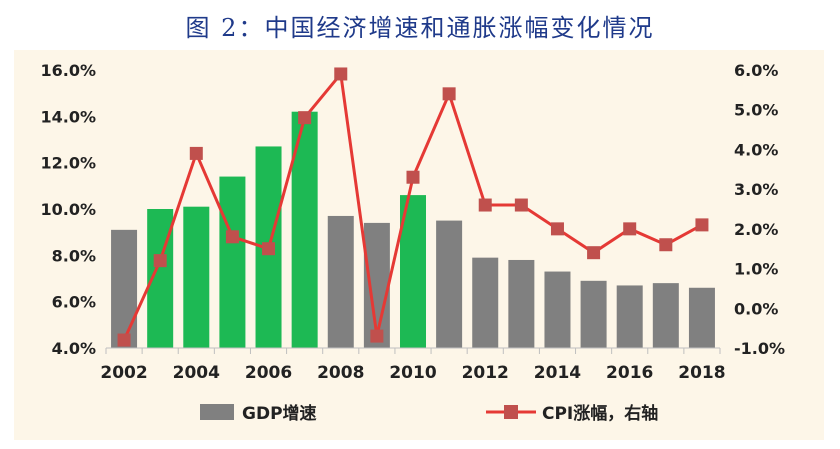 The height and width of the screenshot is (449, 840). I want to click on left-tick-label: 10.0%, so click(68, 209).